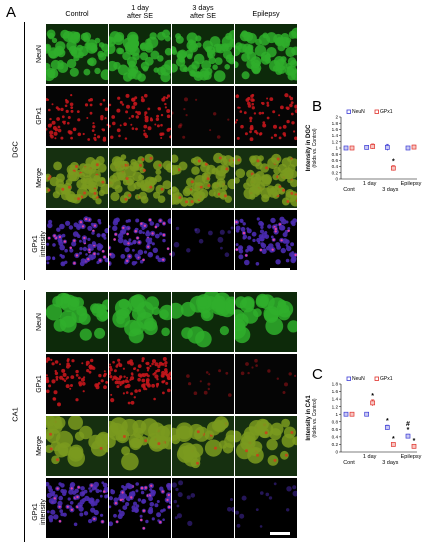 The width and height of the screenshot is (430, 550). I want to click on b-ytick-label-3: 0.6, so click(335, 160).